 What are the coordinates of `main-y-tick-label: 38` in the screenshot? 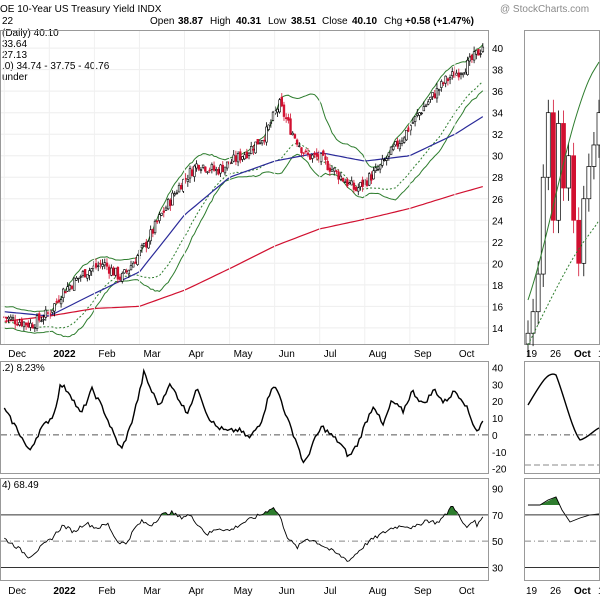 It's located at (498, 71).